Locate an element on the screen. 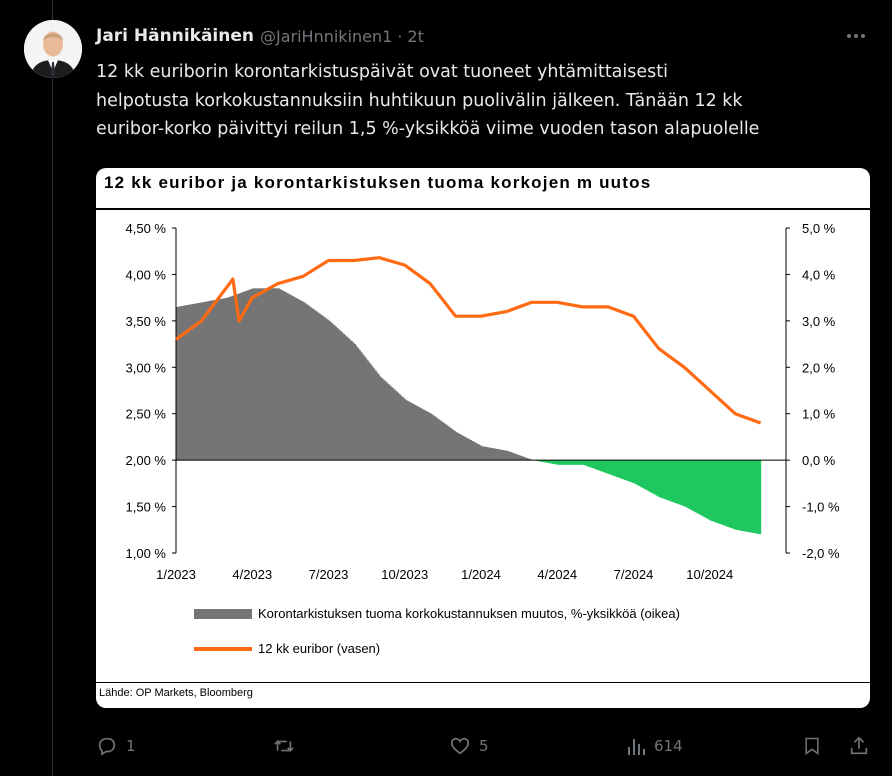  y-left-tick-label: 3,00 % is located at coordinates (146, 367).